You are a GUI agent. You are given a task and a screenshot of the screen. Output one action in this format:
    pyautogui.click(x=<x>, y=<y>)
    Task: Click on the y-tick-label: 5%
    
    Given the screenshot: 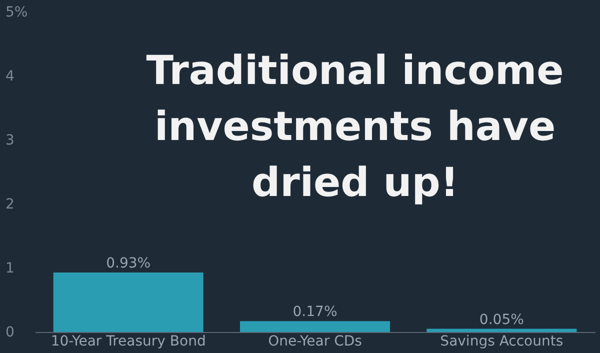 What is the action you would take?
    pyautogui.click(x=17, y=12)
    